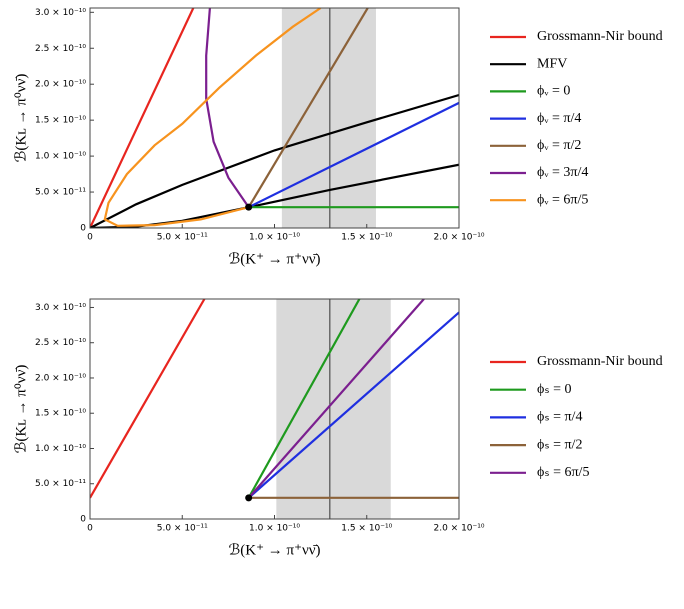 The height and width of the screenshot is (609, 684). What do you see at coordinates (554, 389) in the screenshot?
I see `legend-label: ϕₛ = 0` at bounding box center [554, 389].